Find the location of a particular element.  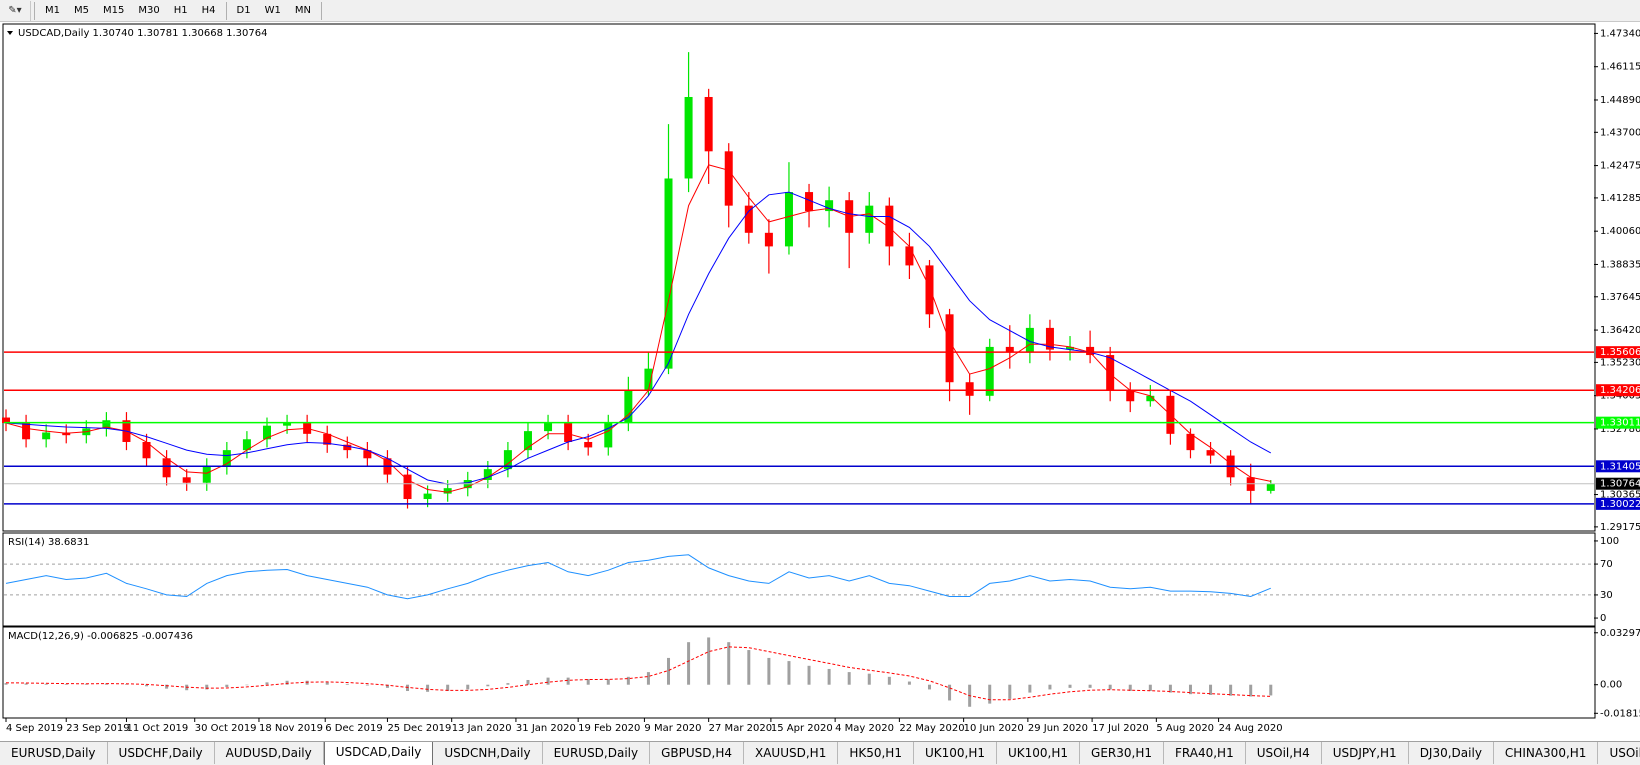

timeframe-button: MN is located at coordinates (302, 10).